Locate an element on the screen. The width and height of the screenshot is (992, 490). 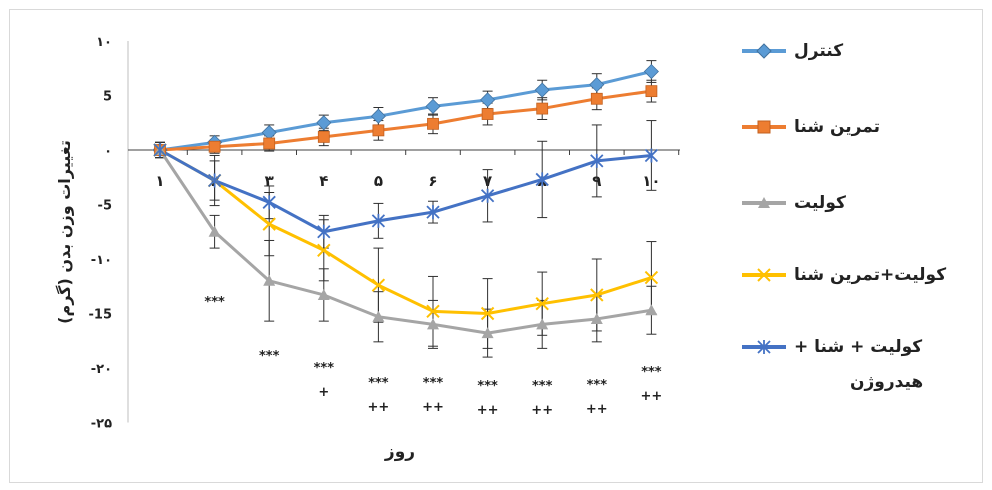
legend-item-colitis-swim: کولیت+تمرین شنا is located at coordinates (844, 275).